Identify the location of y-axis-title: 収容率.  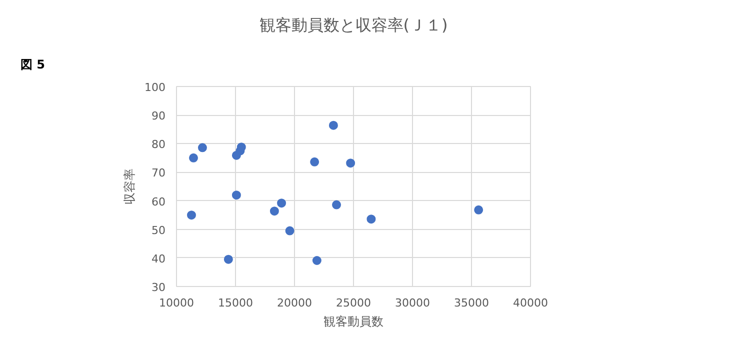
(129, 186).